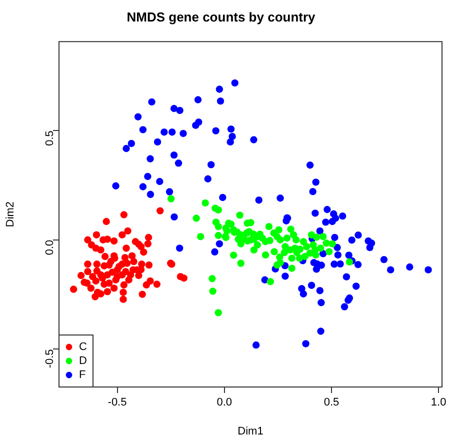 The height and width of the screenshot is (442, 450). Describe the element at coordinates (117, 402) in the screenshot. I see `x-tick-label: -0.5` at that location.